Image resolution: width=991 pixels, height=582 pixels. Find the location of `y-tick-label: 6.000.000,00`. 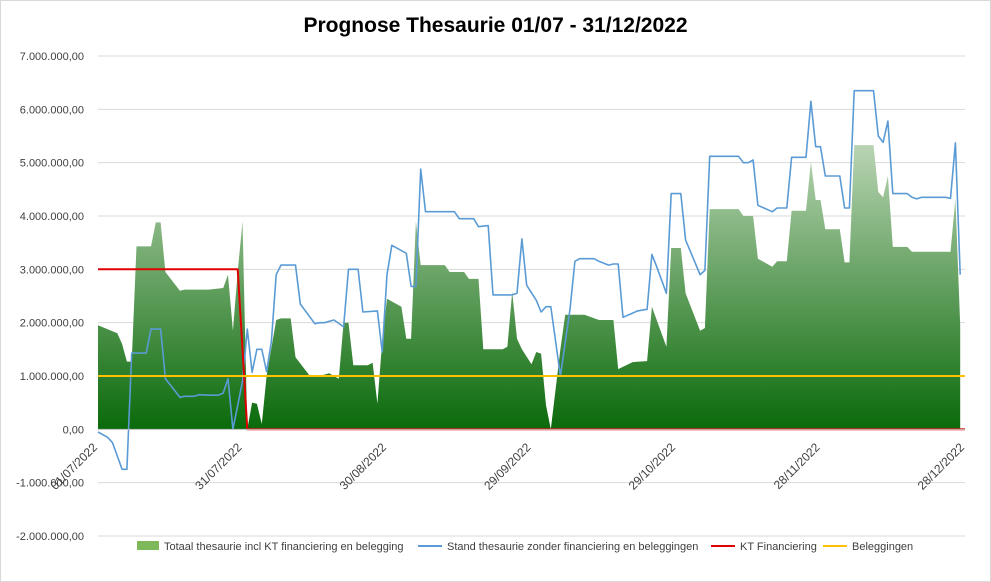

y-tick-label: 6.000.000,00 is located at coordinates (52, 110).